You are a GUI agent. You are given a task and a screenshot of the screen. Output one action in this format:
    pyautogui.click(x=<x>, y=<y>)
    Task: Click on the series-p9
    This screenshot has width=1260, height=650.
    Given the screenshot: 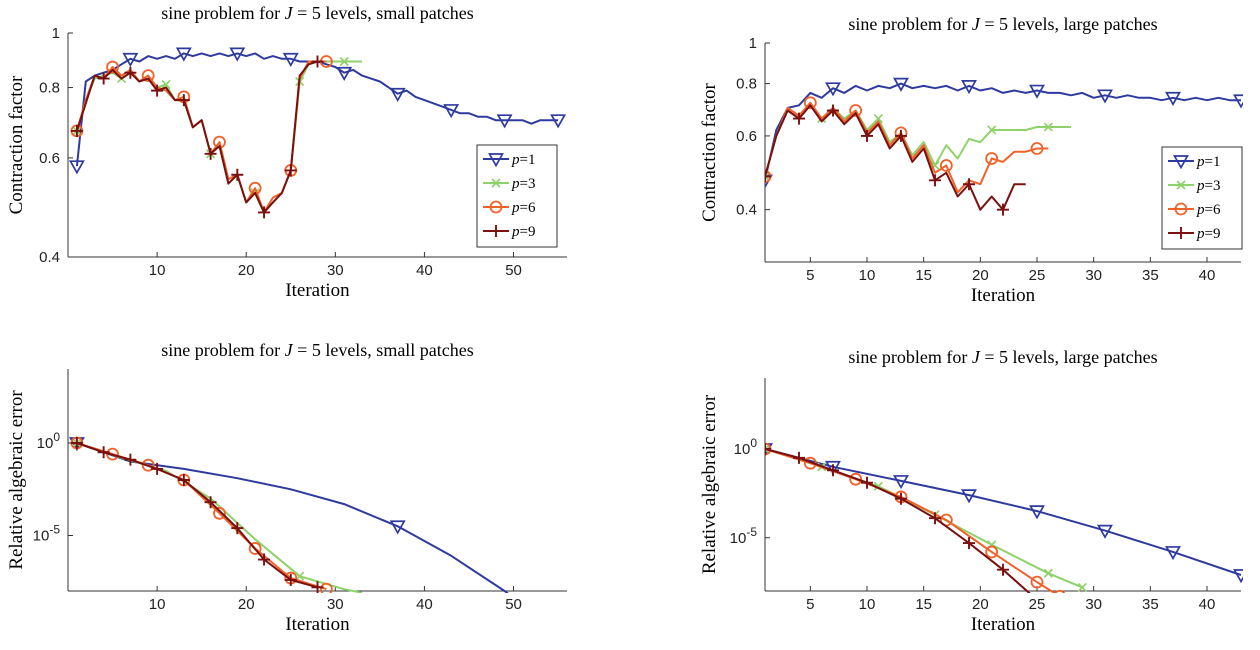 What is the action you would take?
    pyautogui.click(x=197, y=515)
    